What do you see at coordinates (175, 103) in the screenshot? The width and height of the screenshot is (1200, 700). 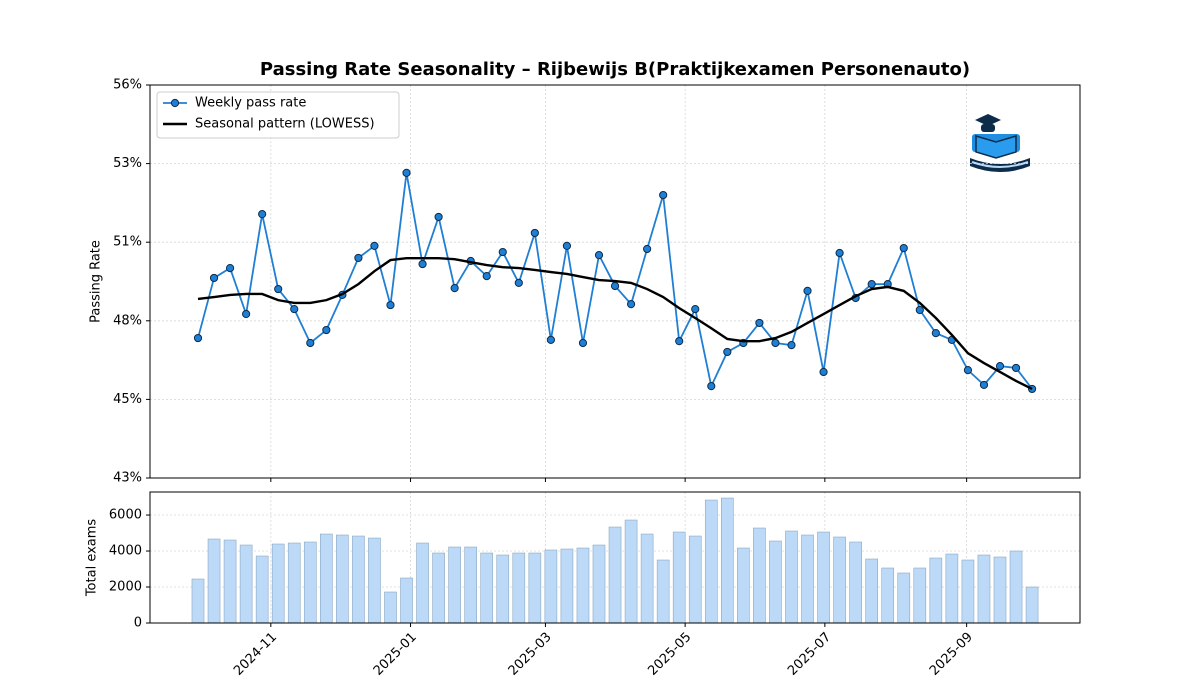 I see `legend-marker` at bounding box center [175, 103].